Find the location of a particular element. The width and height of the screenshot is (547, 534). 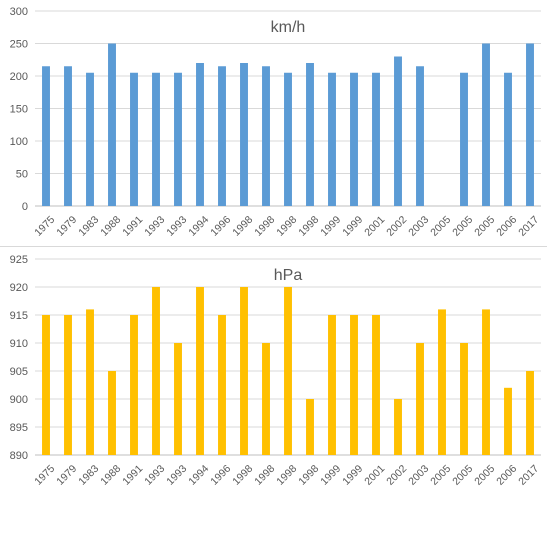

pressure-y-tick-label: 900 is located at coordinates (19, 400).